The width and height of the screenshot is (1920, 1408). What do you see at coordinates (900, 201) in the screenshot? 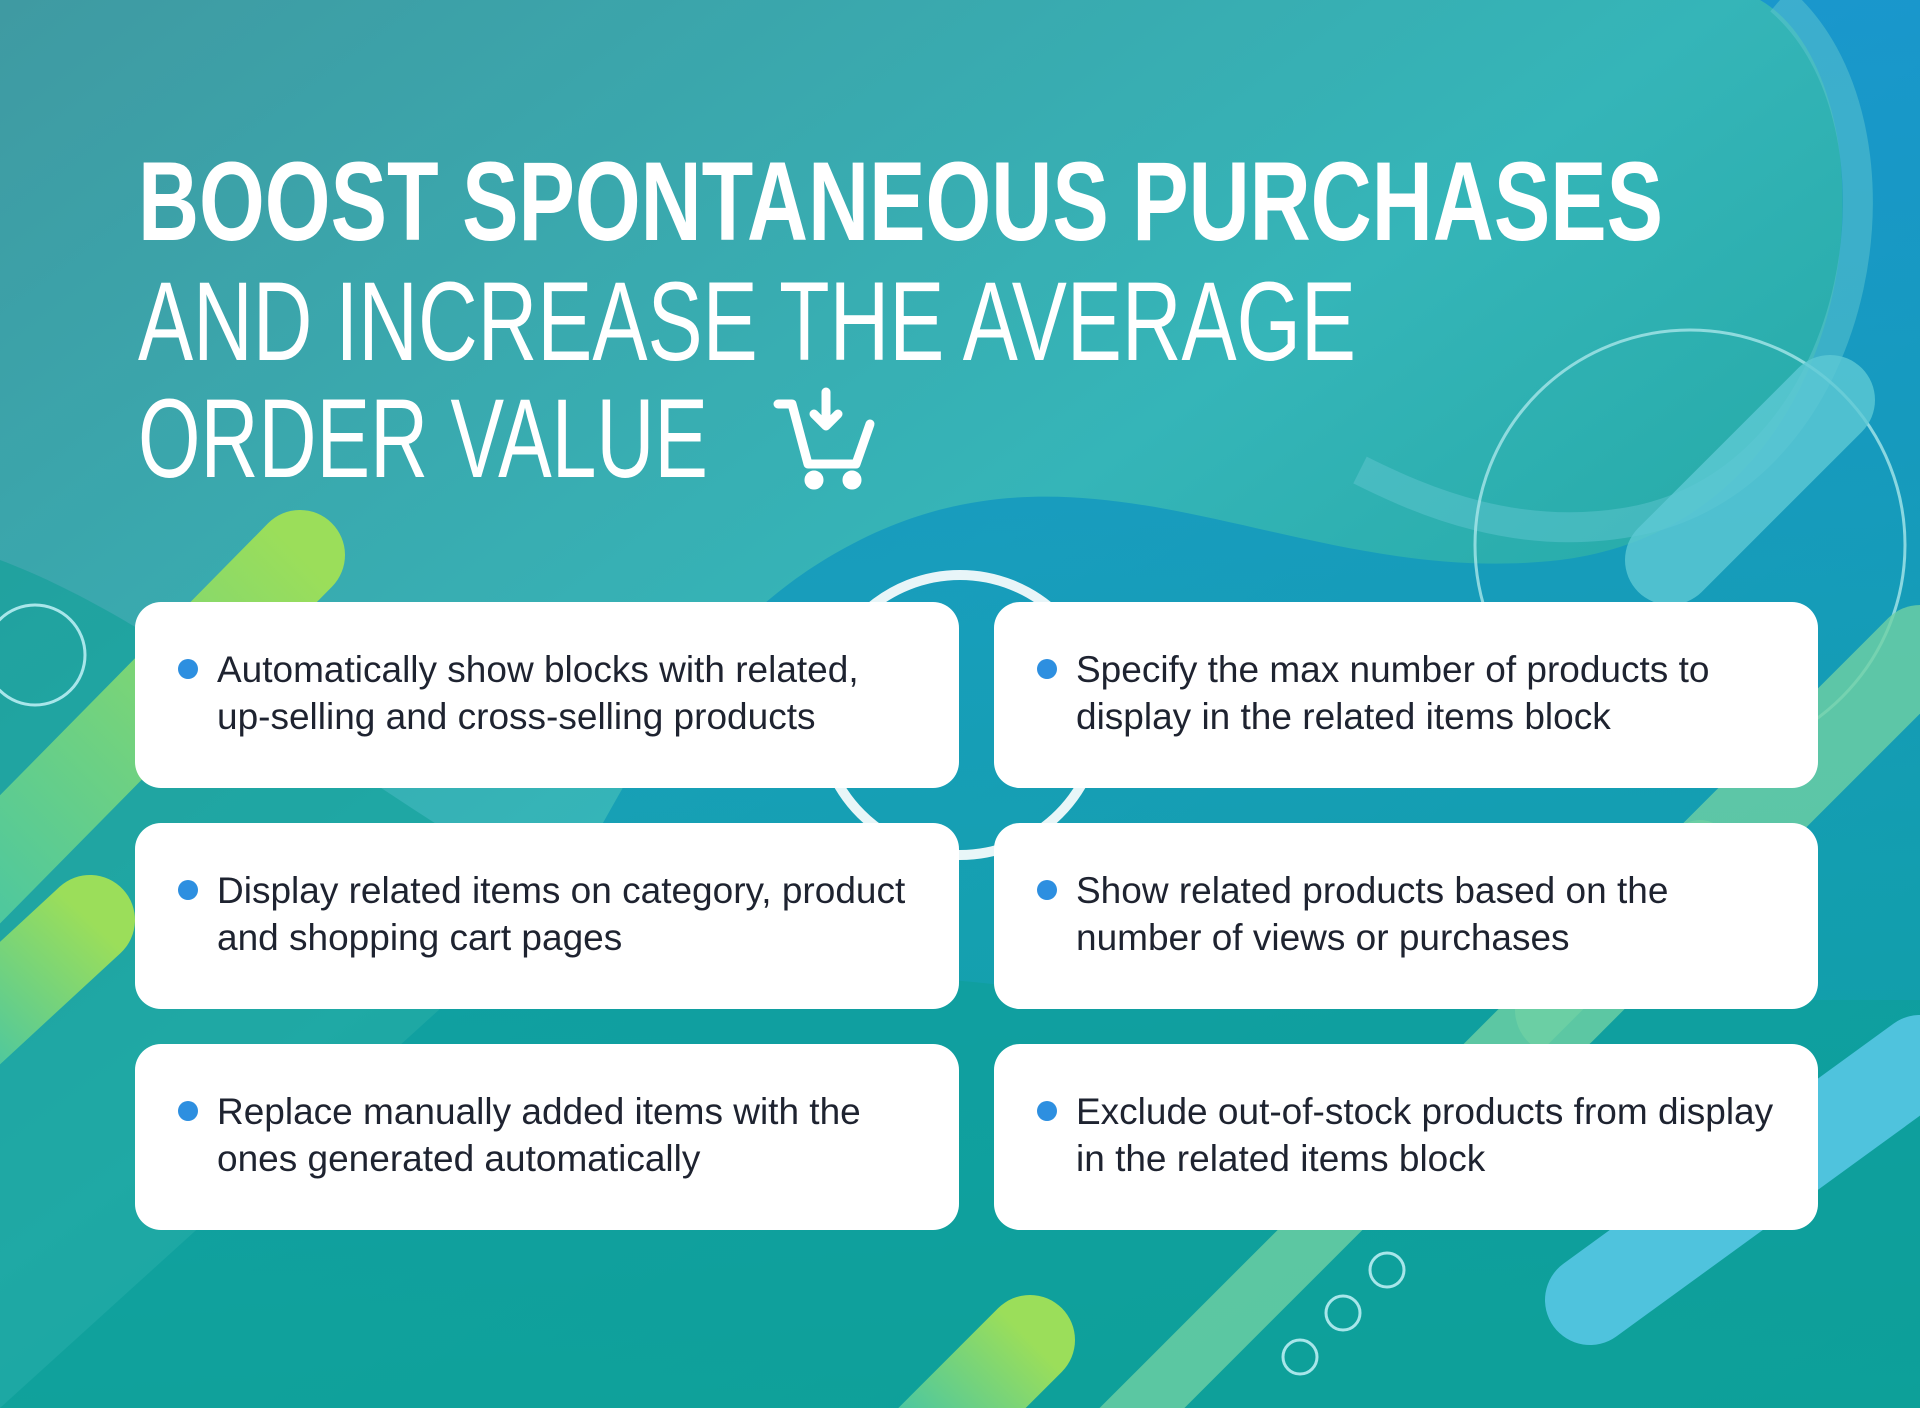
I see `headline-bold: BOOST SPONTANEOUS PURCHASES` at bounding box center [900, 201].